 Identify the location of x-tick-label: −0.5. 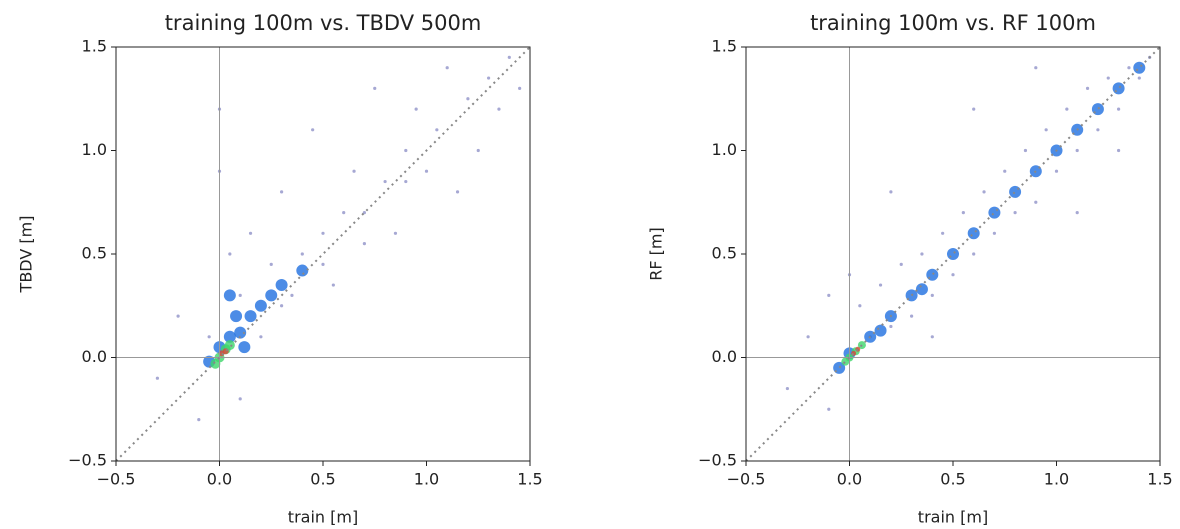
(116, 479).